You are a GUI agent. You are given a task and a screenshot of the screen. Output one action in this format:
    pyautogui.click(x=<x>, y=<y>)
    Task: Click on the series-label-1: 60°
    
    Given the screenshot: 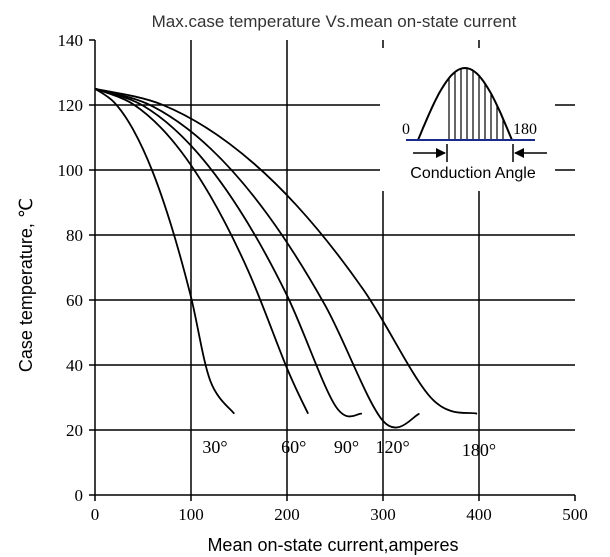 What is the action you would take?
    pyautogui.click(x=293, y=447)
    